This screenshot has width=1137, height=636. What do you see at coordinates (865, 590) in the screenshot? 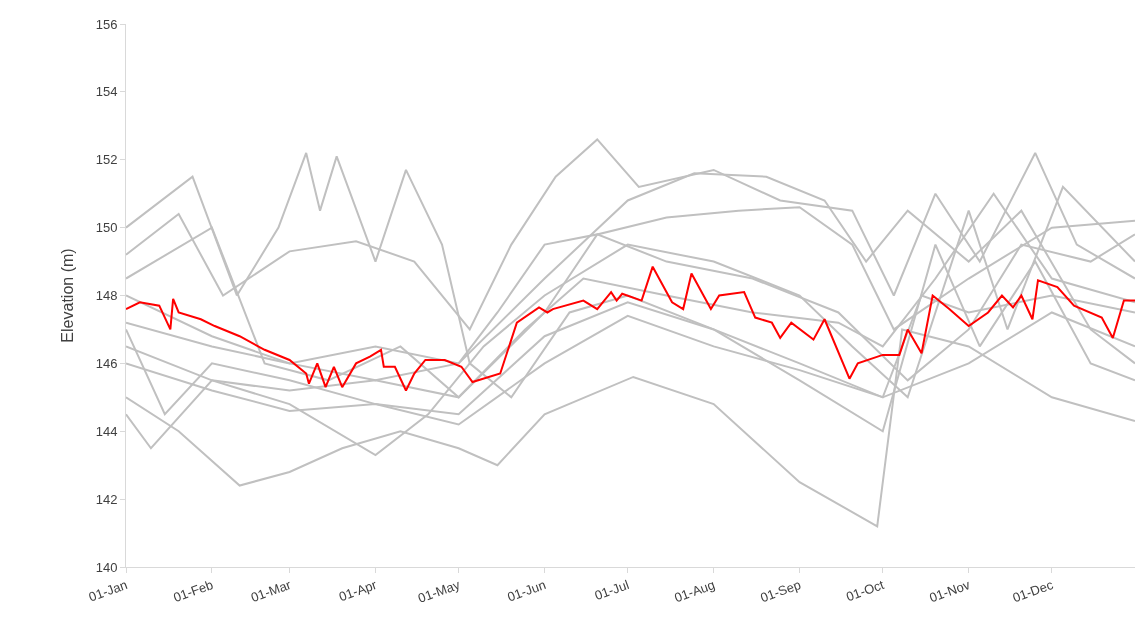
I see `x-tick-label: 01-Oct` at bounding box center [865, 590].